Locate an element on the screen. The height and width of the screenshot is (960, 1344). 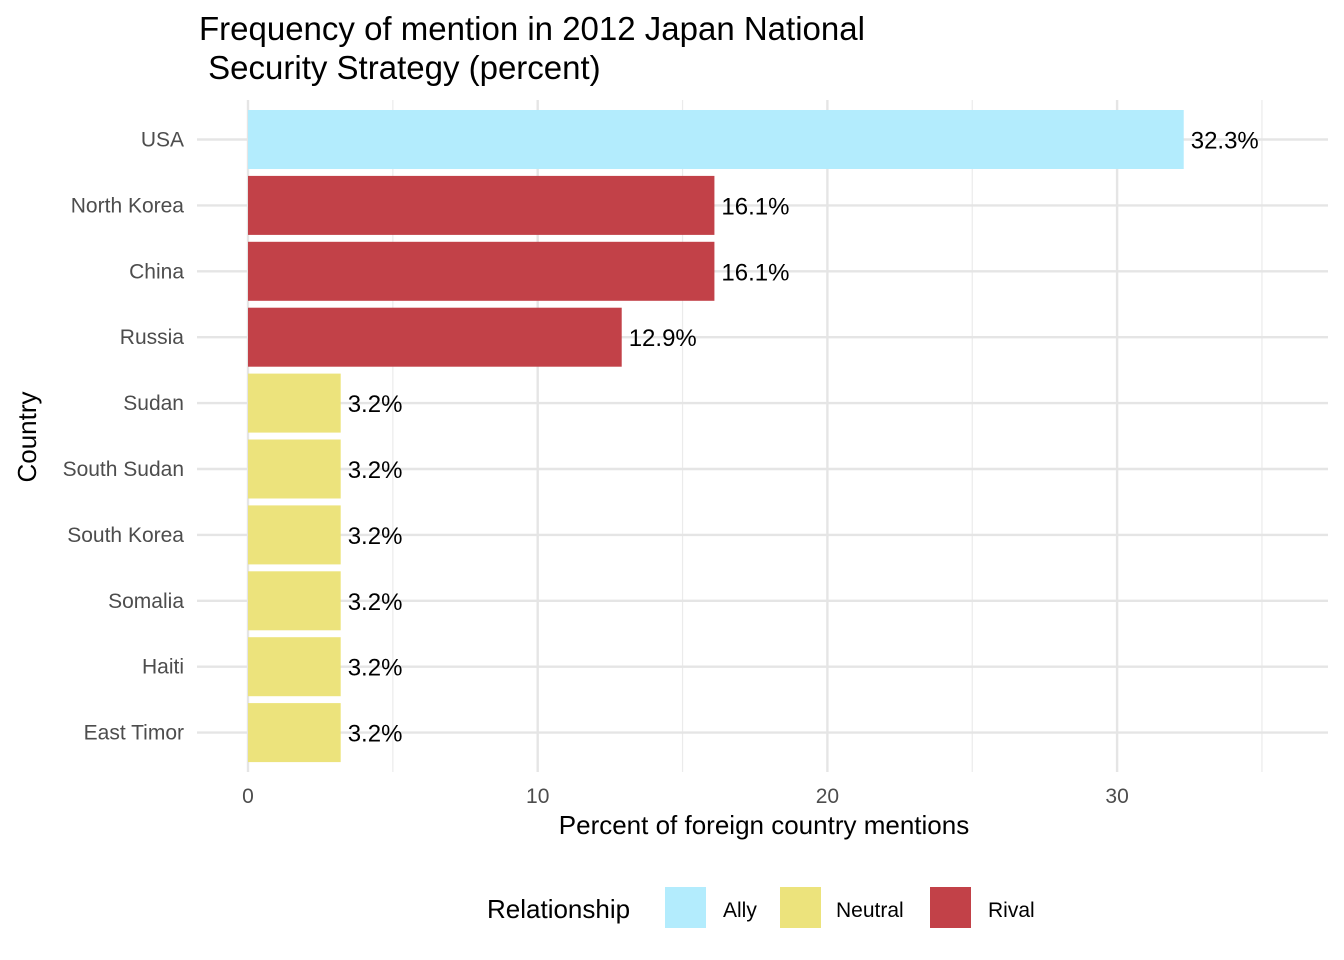
legend-key-rival is located at coordinates (950, 907).